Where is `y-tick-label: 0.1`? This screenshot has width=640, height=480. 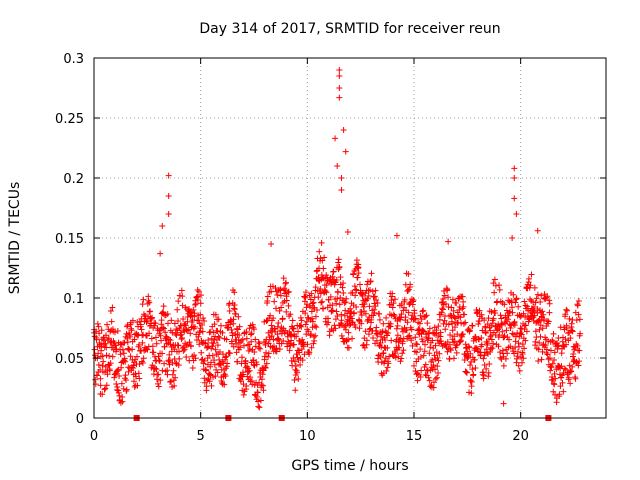
y-tick-label: 0.1 is located at coordinates (73, 299).